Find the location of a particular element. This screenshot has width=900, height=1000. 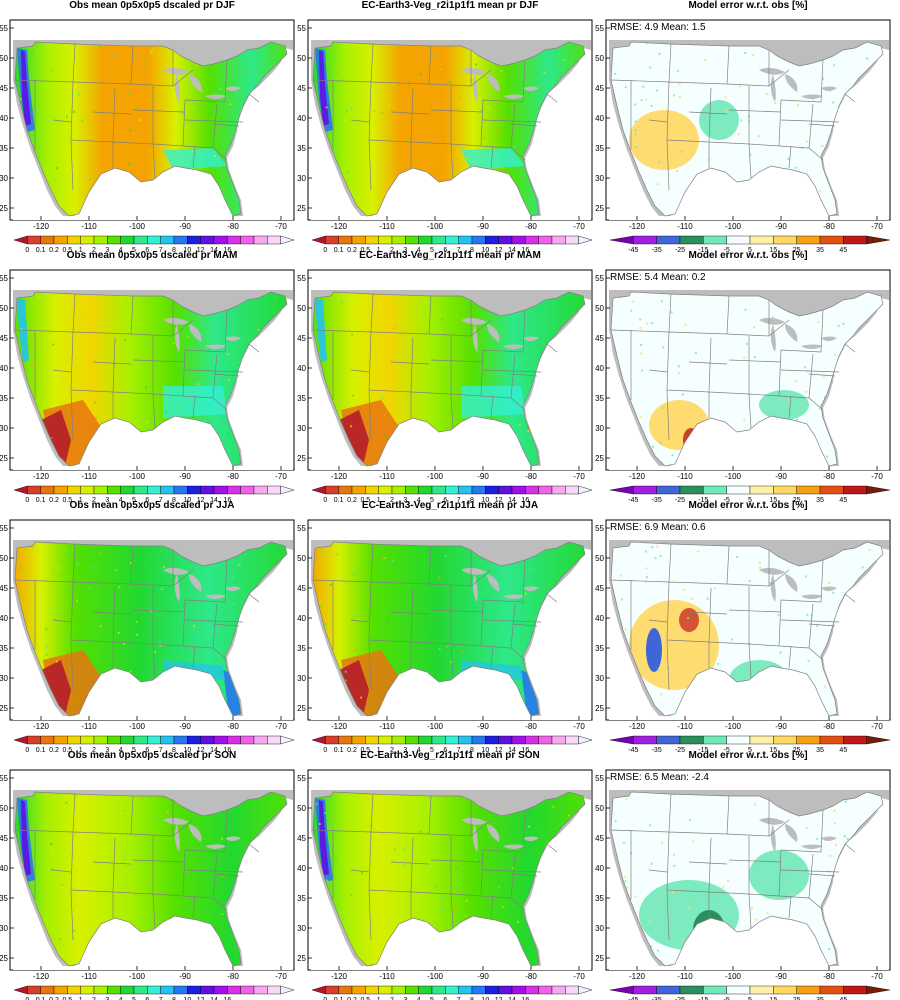

map-area is located at coordinates (451, 130).